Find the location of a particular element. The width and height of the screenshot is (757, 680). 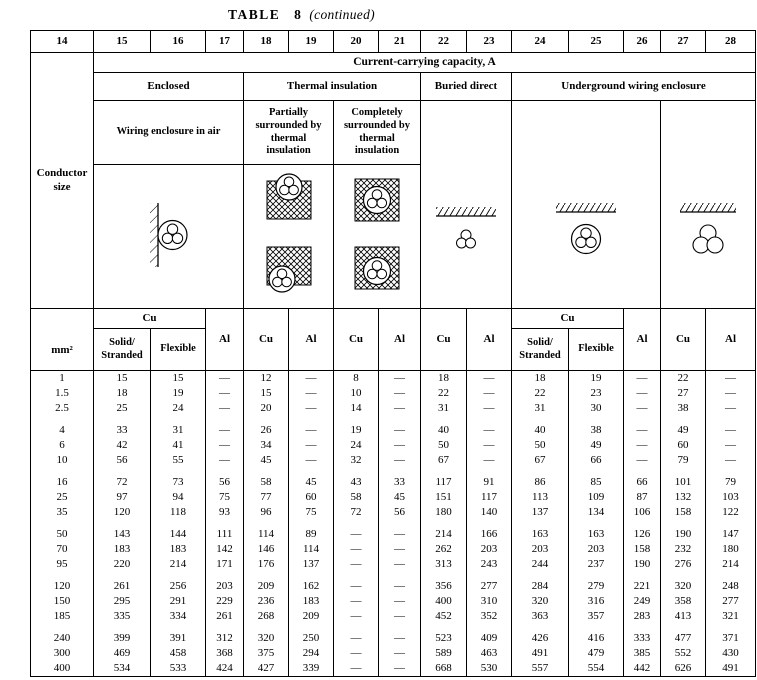

capacity-cell: 229 is located at coordinates (224, 601).